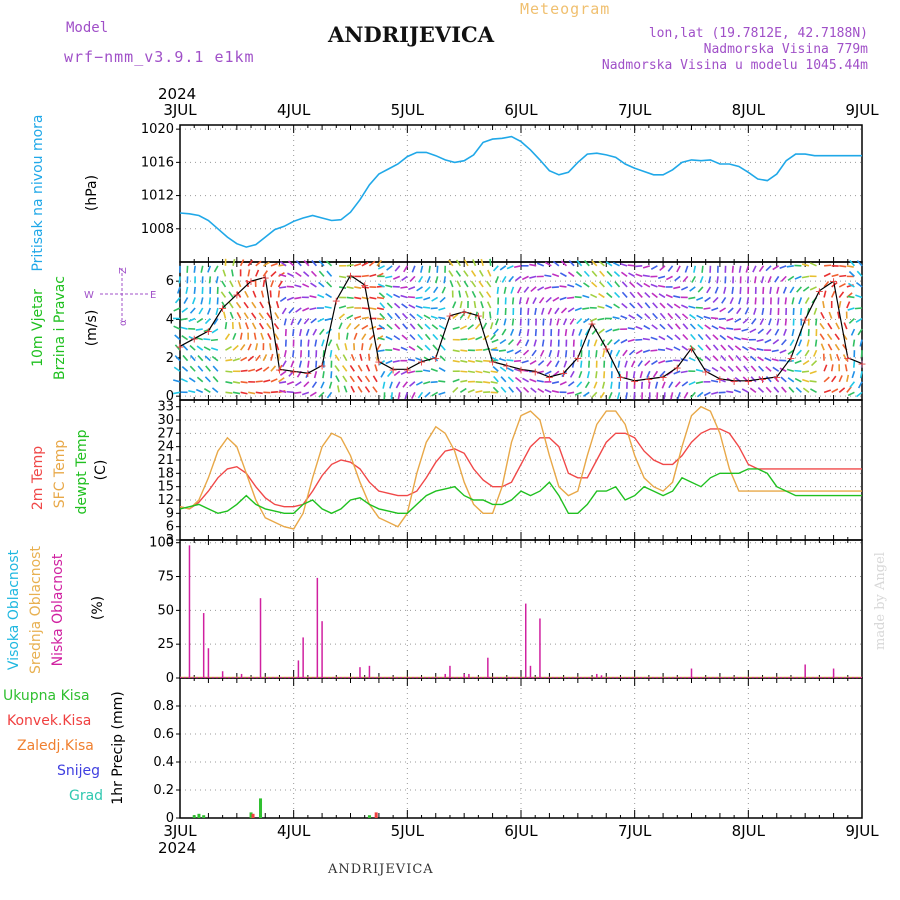 The image size is (900, 900). What do you see at coordinates (165, 433) in the screenshot?
I see `y-tick-label: 27` at bounding box center [165, 433].